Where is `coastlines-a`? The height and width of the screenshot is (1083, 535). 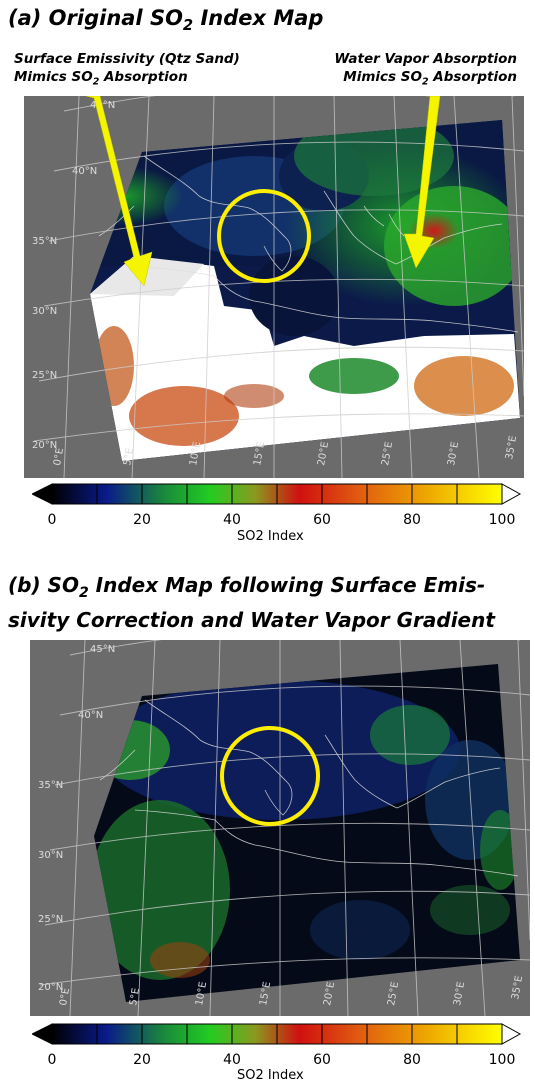 coastlines-a is located at coordinates (308, 244).